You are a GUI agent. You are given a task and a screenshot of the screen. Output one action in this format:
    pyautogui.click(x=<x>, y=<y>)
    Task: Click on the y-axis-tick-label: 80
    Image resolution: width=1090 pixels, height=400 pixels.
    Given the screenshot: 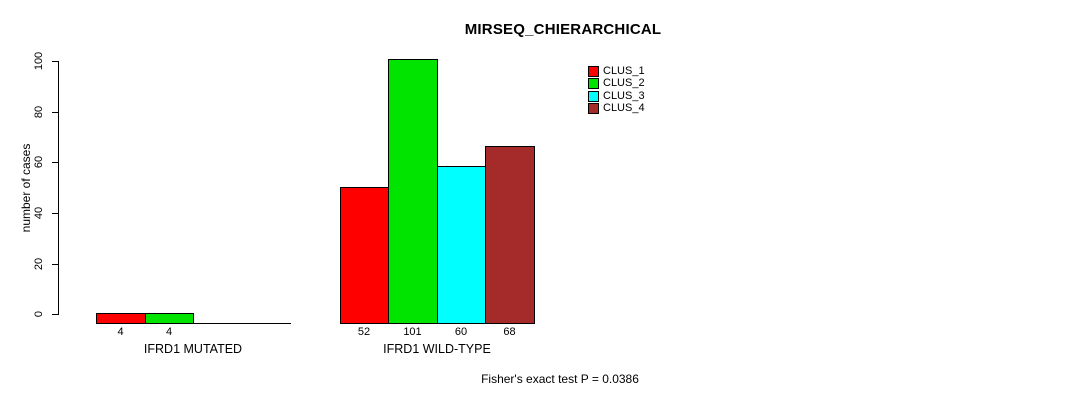 What is the action you would take?
    pyautogui.click(x=39, y=112)
    